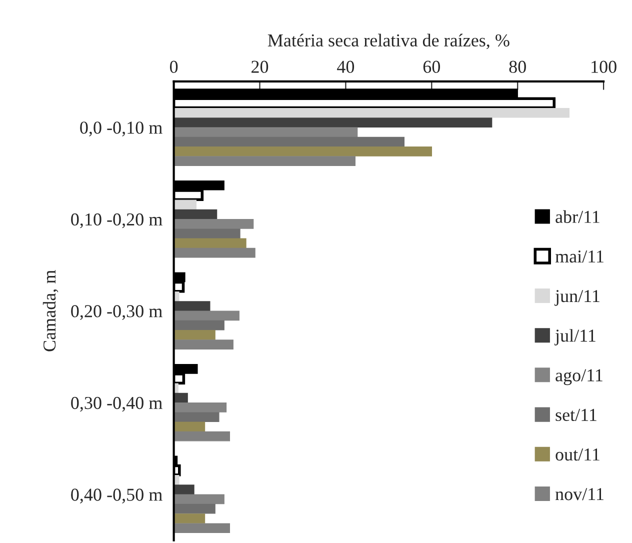 The image size is (632, 543). Describe the element at coordinates (174, 66) in the screenshot. I see `x-tick-label: 0` at that location.